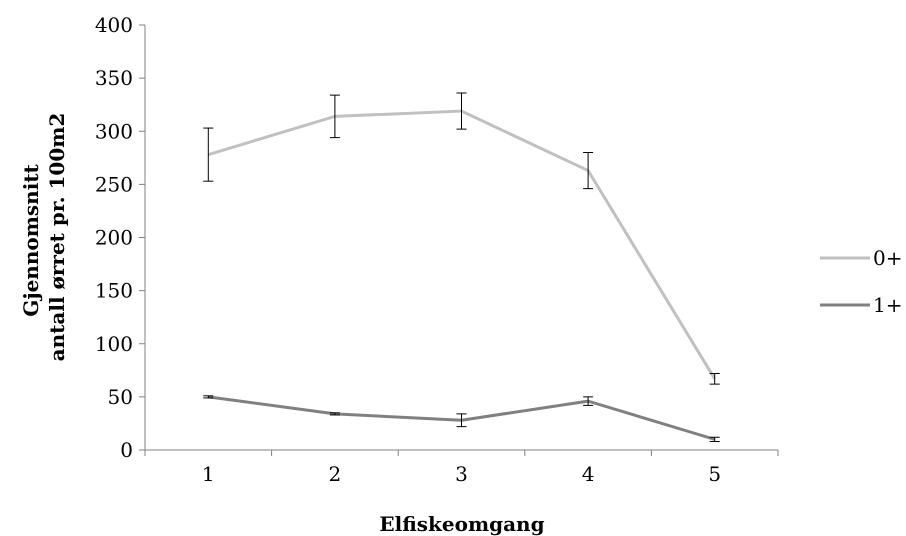 This screenshot has width=906, height=536. Describe the element at coordinates (461, 474) in the screenshot. I see `x-tick-label: 3` at that location.